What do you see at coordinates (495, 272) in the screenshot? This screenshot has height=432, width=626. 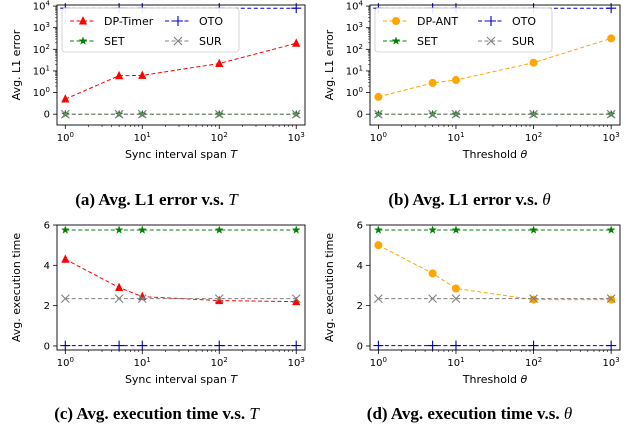 I see `series-line-dp-ant` at bounding box center [495, 272].